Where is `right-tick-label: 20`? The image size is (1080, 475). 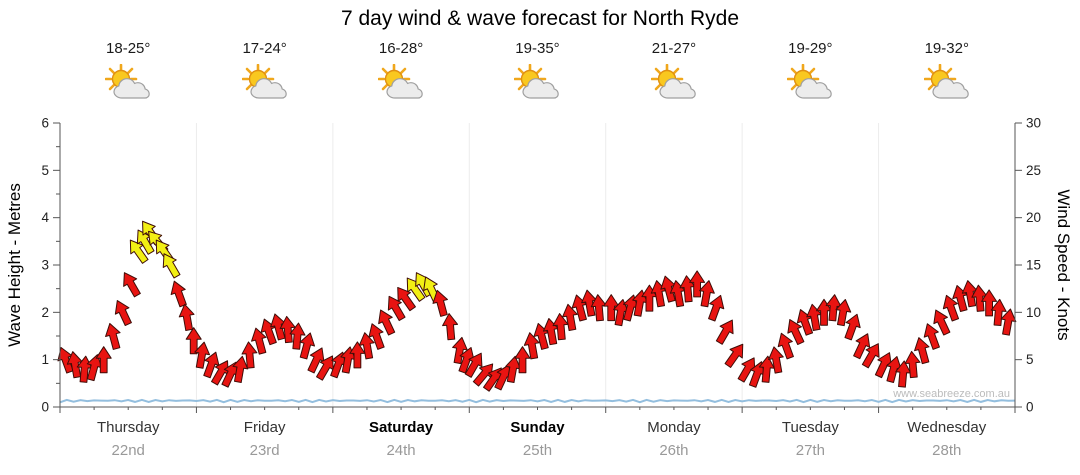 right-tick-label: 20 is located at coordinates (1033, 217).